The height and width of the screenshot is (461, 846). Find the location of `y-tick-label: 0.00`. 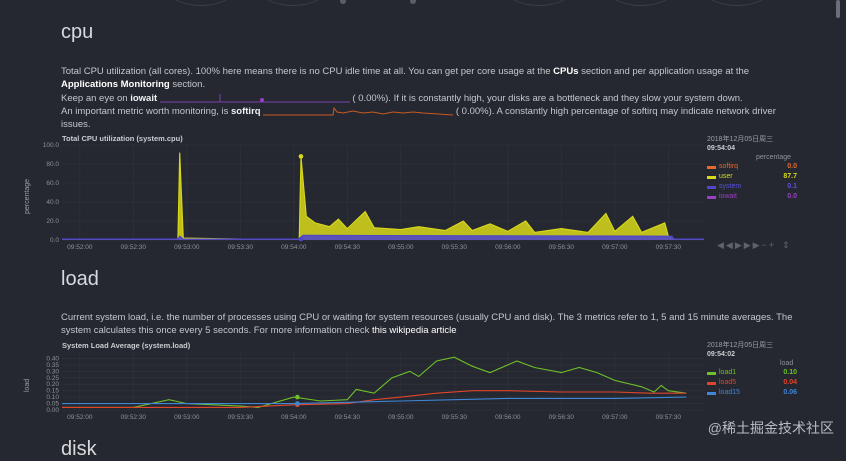

y-tick-label: 0.00 is located at coordinates (52, 410).